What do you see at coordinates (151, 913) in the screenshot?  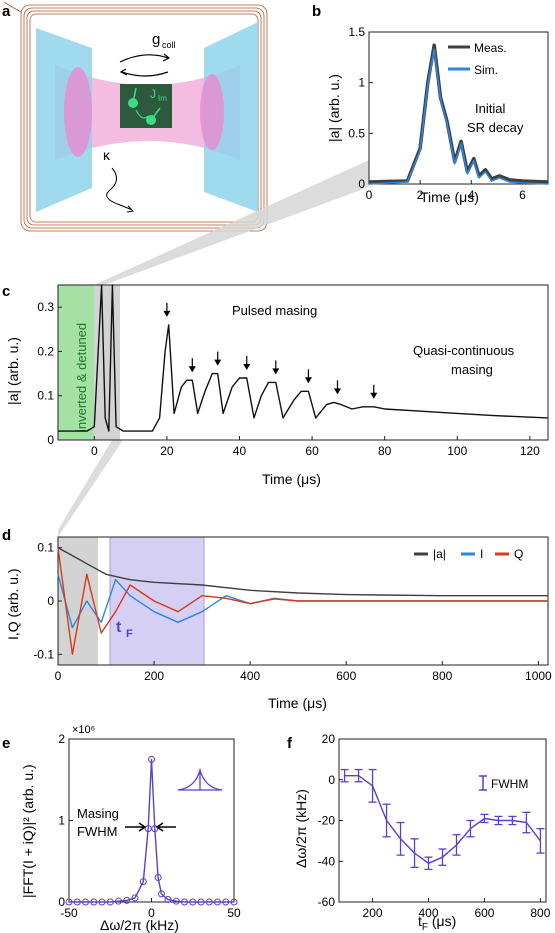 I see `xtick-label-e-1: 0` at bounding box center [151, 913].